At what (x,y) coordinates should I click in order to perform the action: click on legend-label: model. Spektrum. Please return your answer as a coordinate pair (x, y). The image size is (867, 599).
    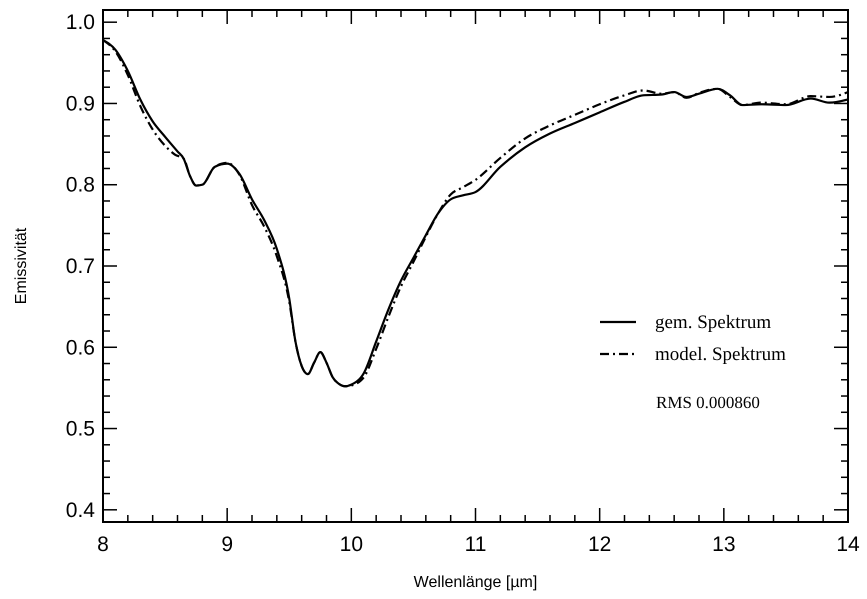
    Looking at the image, I should click on (720, 354).